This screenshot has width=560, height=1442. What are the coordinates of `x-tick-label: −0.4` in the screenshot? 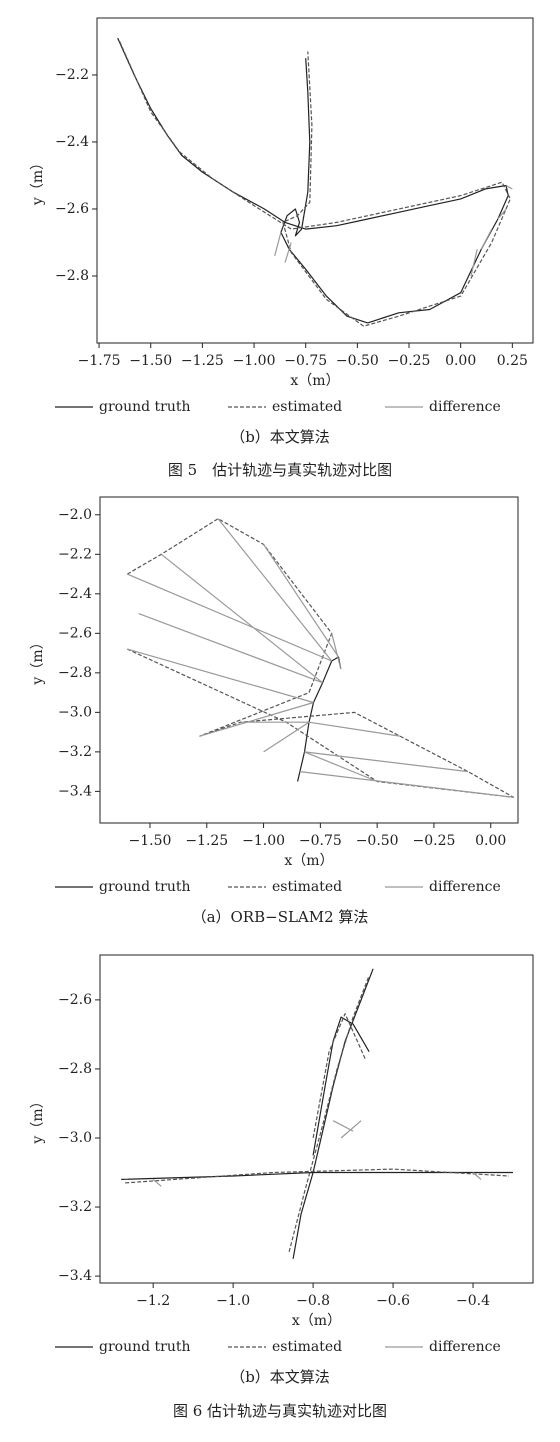 It's located at (473, 1301).